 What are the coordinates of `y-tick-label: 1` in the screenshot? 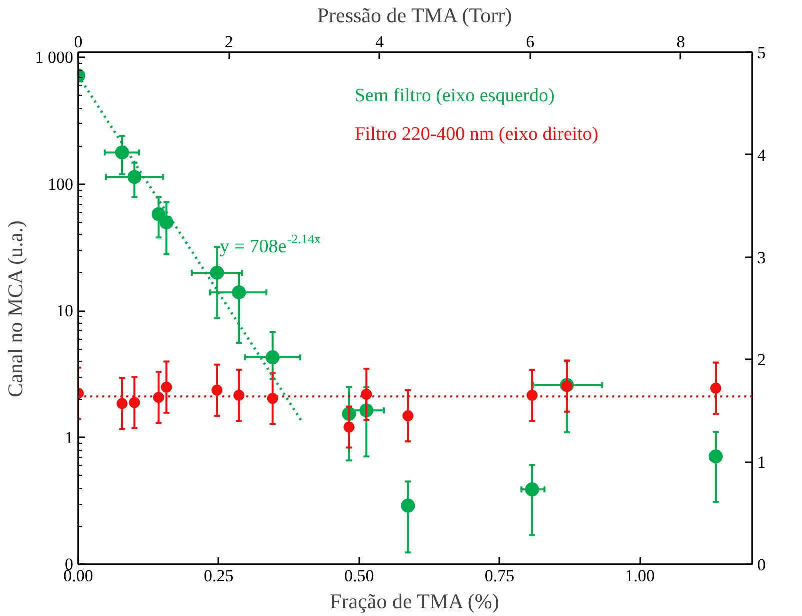 It's located at (69, 438).